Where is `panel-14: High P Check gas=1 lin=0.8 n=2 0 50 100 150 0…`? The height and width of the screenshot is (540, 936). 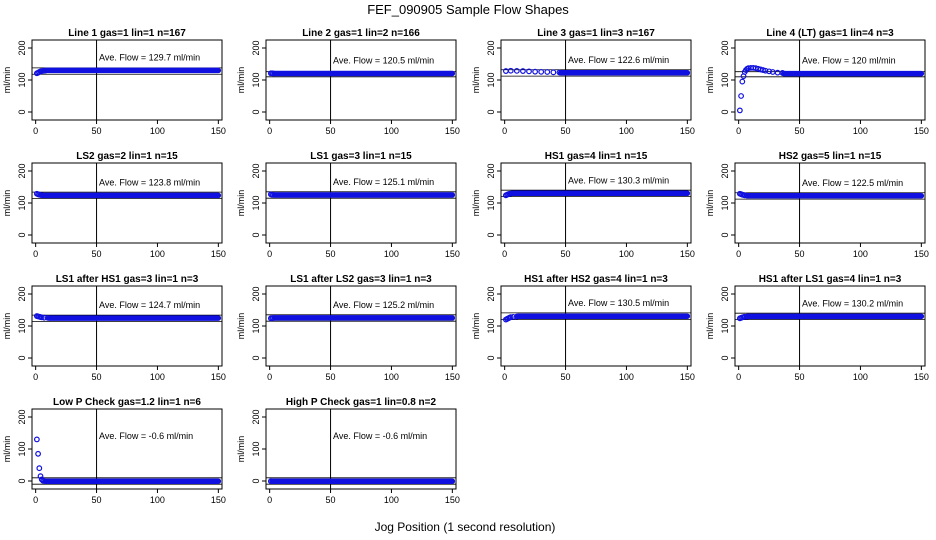 panel-14: High P Check gas=1 lin=0.8 n=2 0 50 100 150 0… is located at coordinates (348, 451).